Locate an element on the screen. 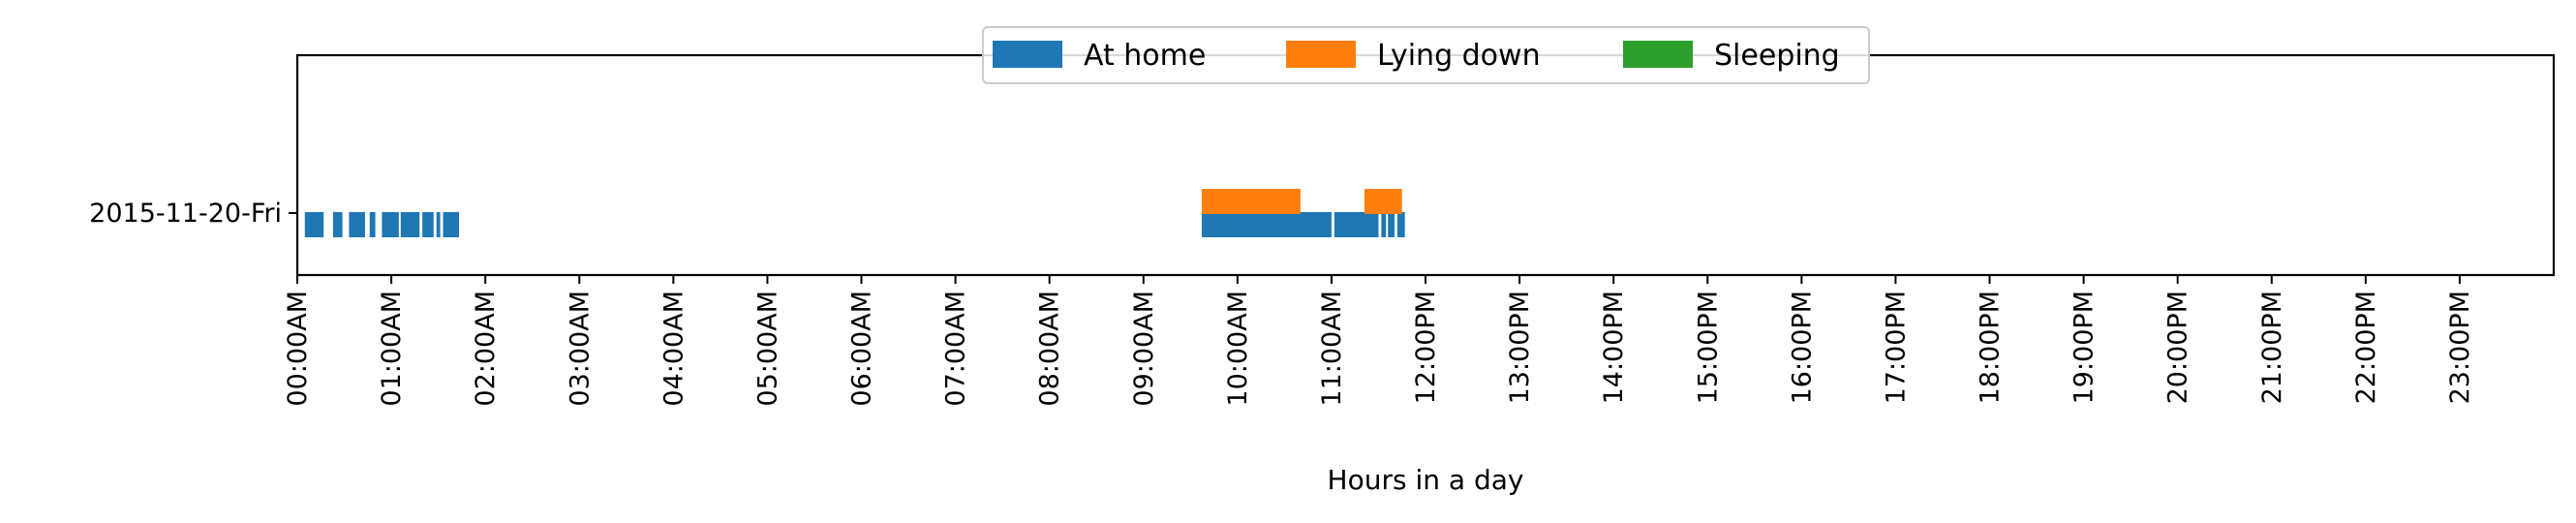 The height and width of the screenshot is (523, 2576). x-tick-label: 07:00AM is located at coordinates (956, 349).